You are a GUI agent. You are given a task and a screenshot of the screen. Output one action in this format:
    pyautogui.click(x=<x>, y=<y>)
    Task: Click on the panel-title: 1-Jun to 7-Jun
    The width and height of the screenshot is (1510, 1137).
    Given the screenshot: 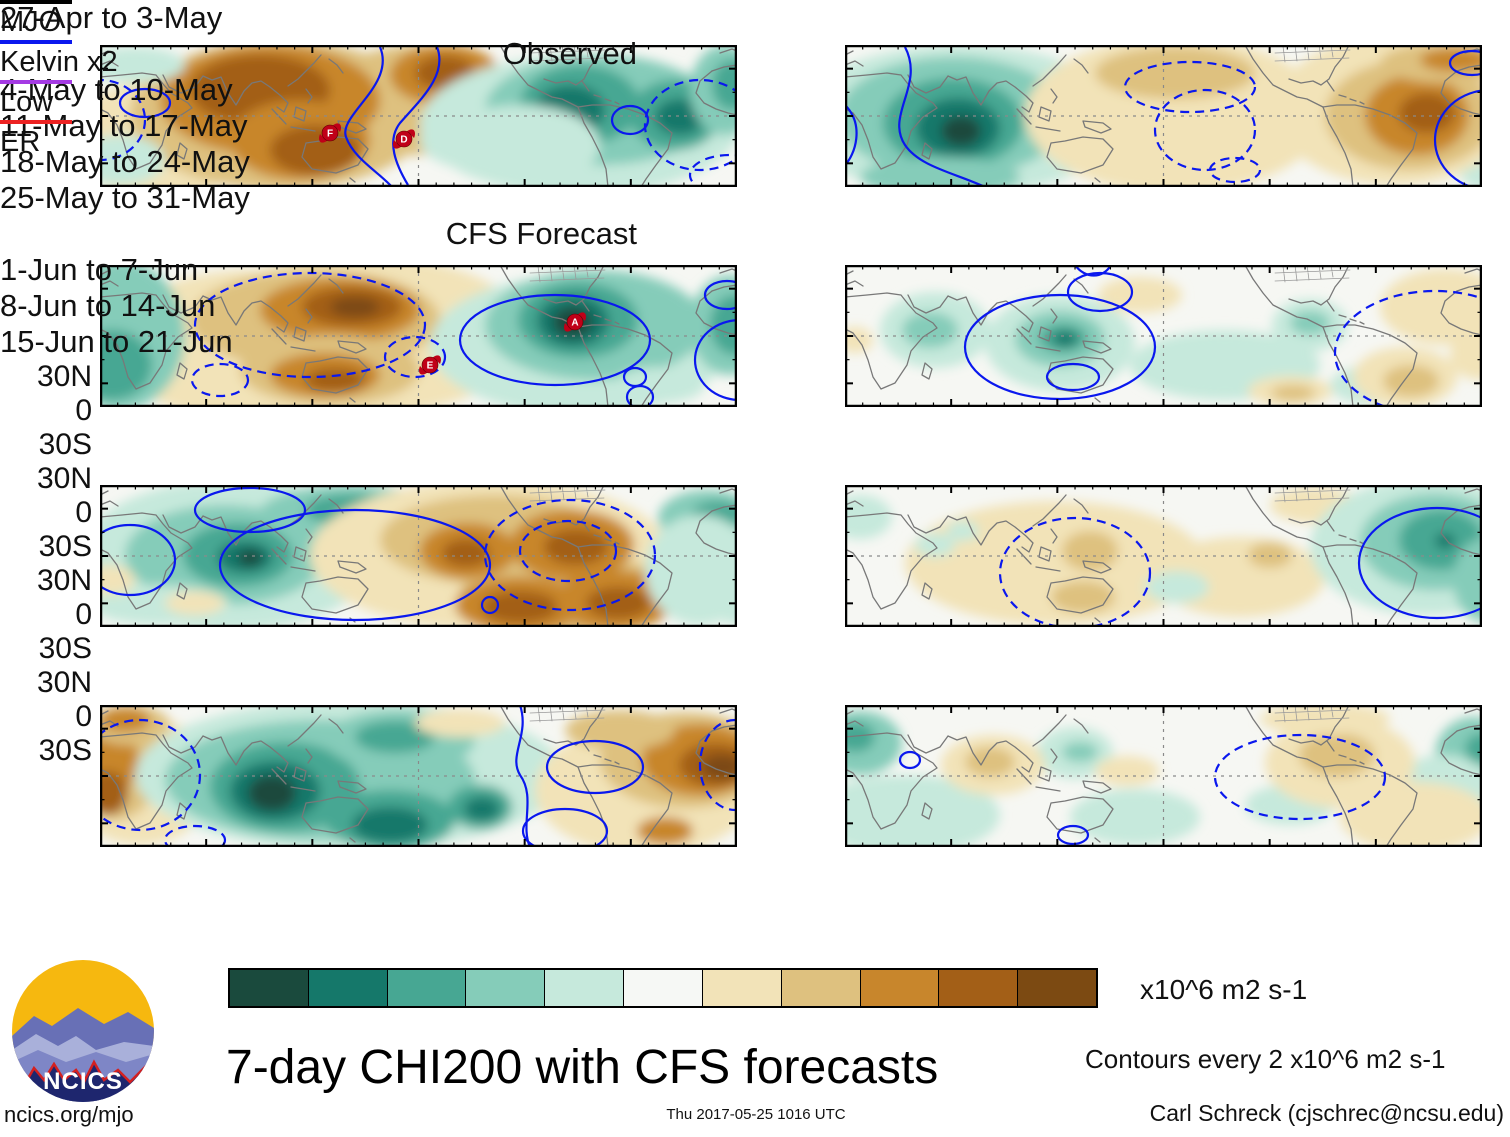 What is the action you would take?
    pyautogui.click(x=99, y=269)
    